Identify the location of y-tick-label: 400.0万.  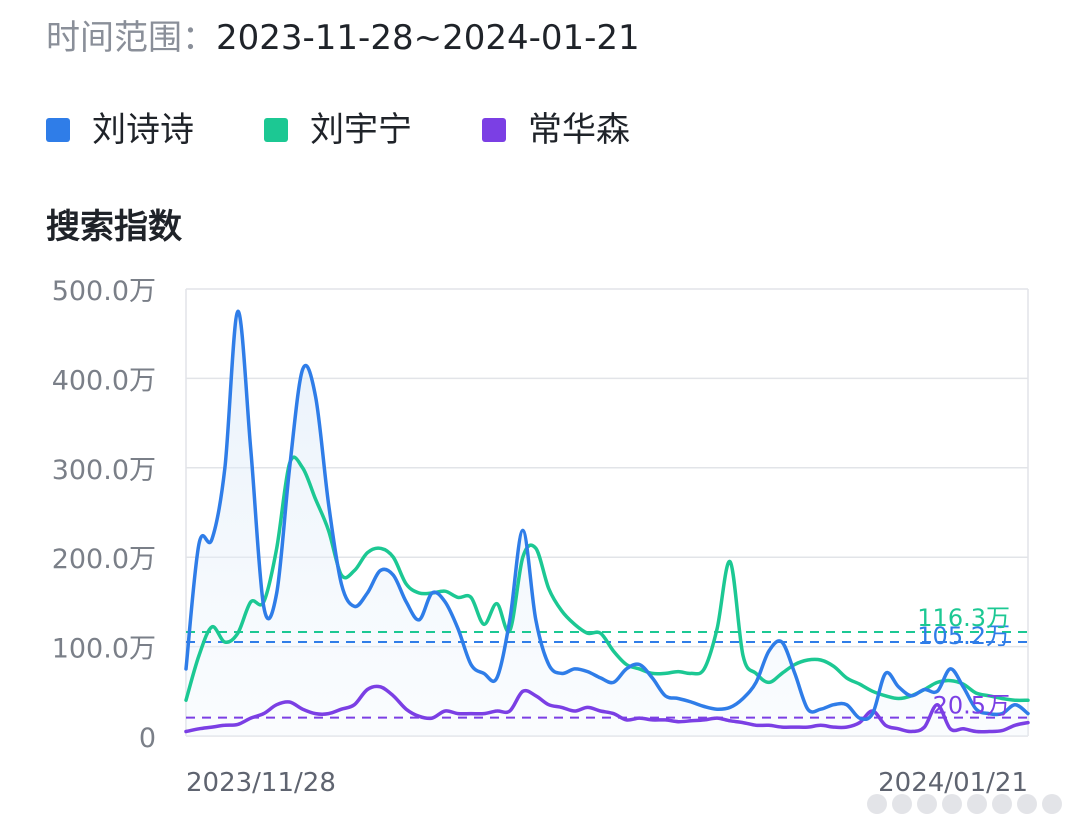
(104, 380).